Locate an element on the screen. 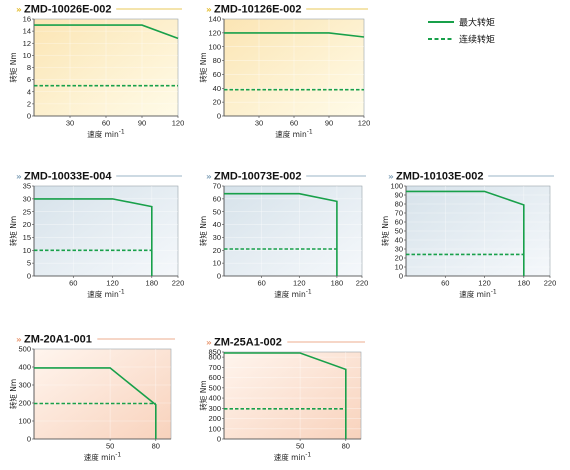 Image resolution: width=570 pixels, height=470 pixels. x-tick-label: 30 is located at coordinates (259, 123).